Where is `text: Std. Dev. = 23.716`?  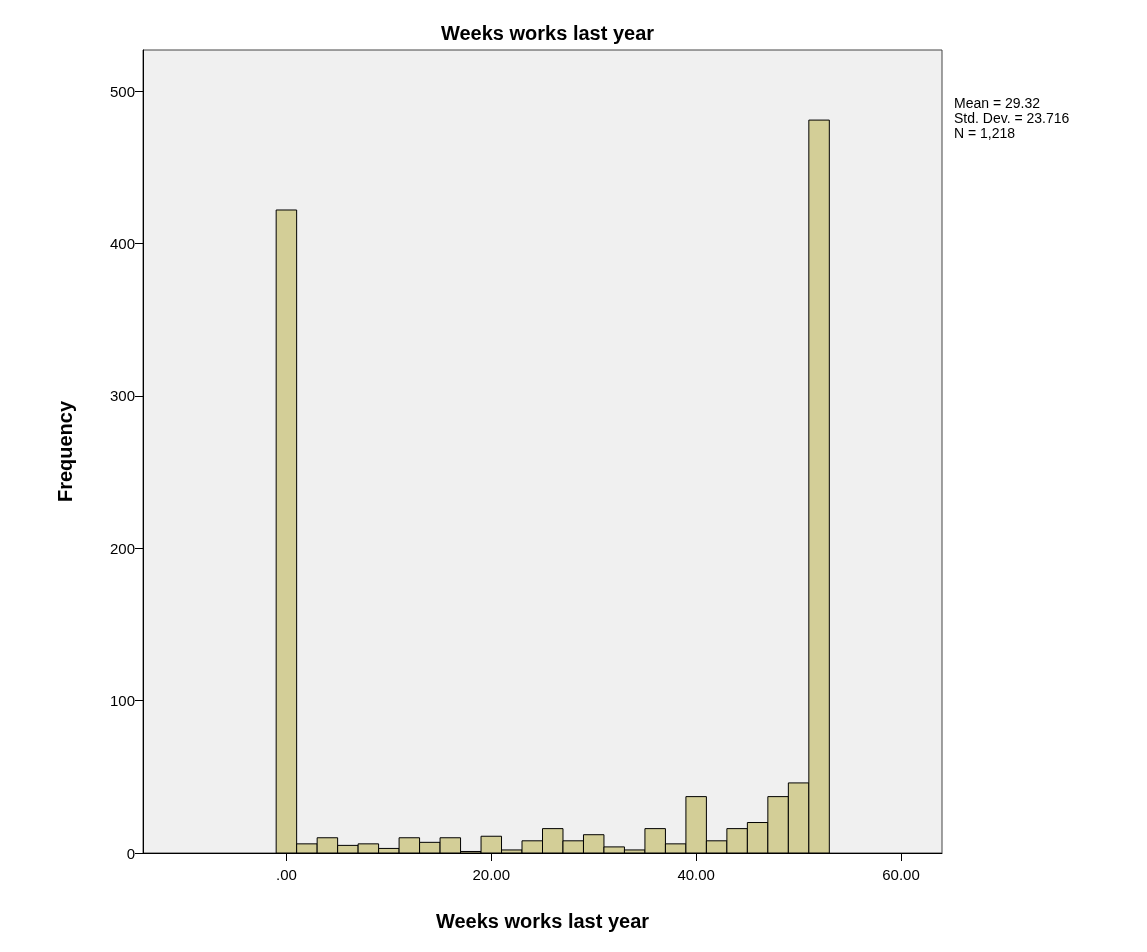 text: Std. Dev. = 23.716 is located at coordinates (1012, 117).